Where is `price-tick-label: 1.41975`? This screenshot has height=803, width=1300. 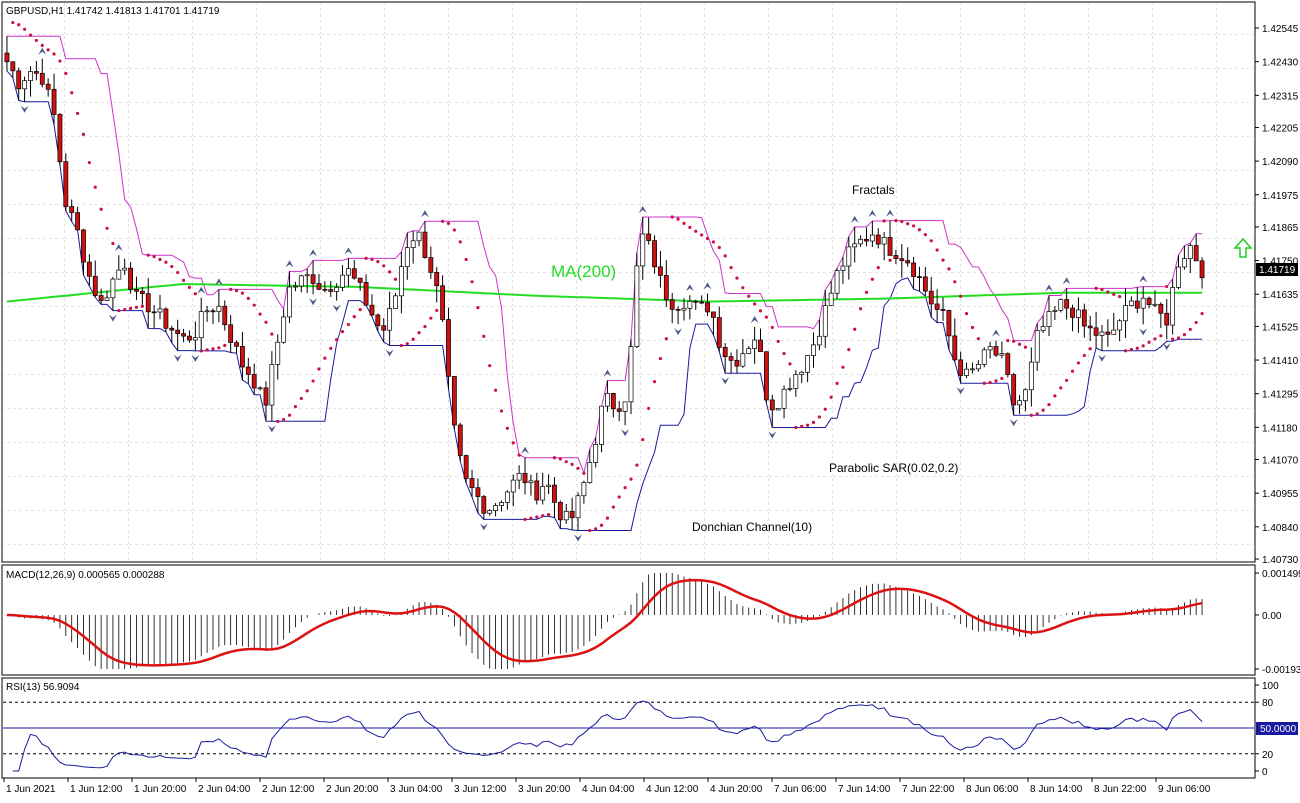 price-tick-label: 1.41975 is located at coordinates (1280, 196).